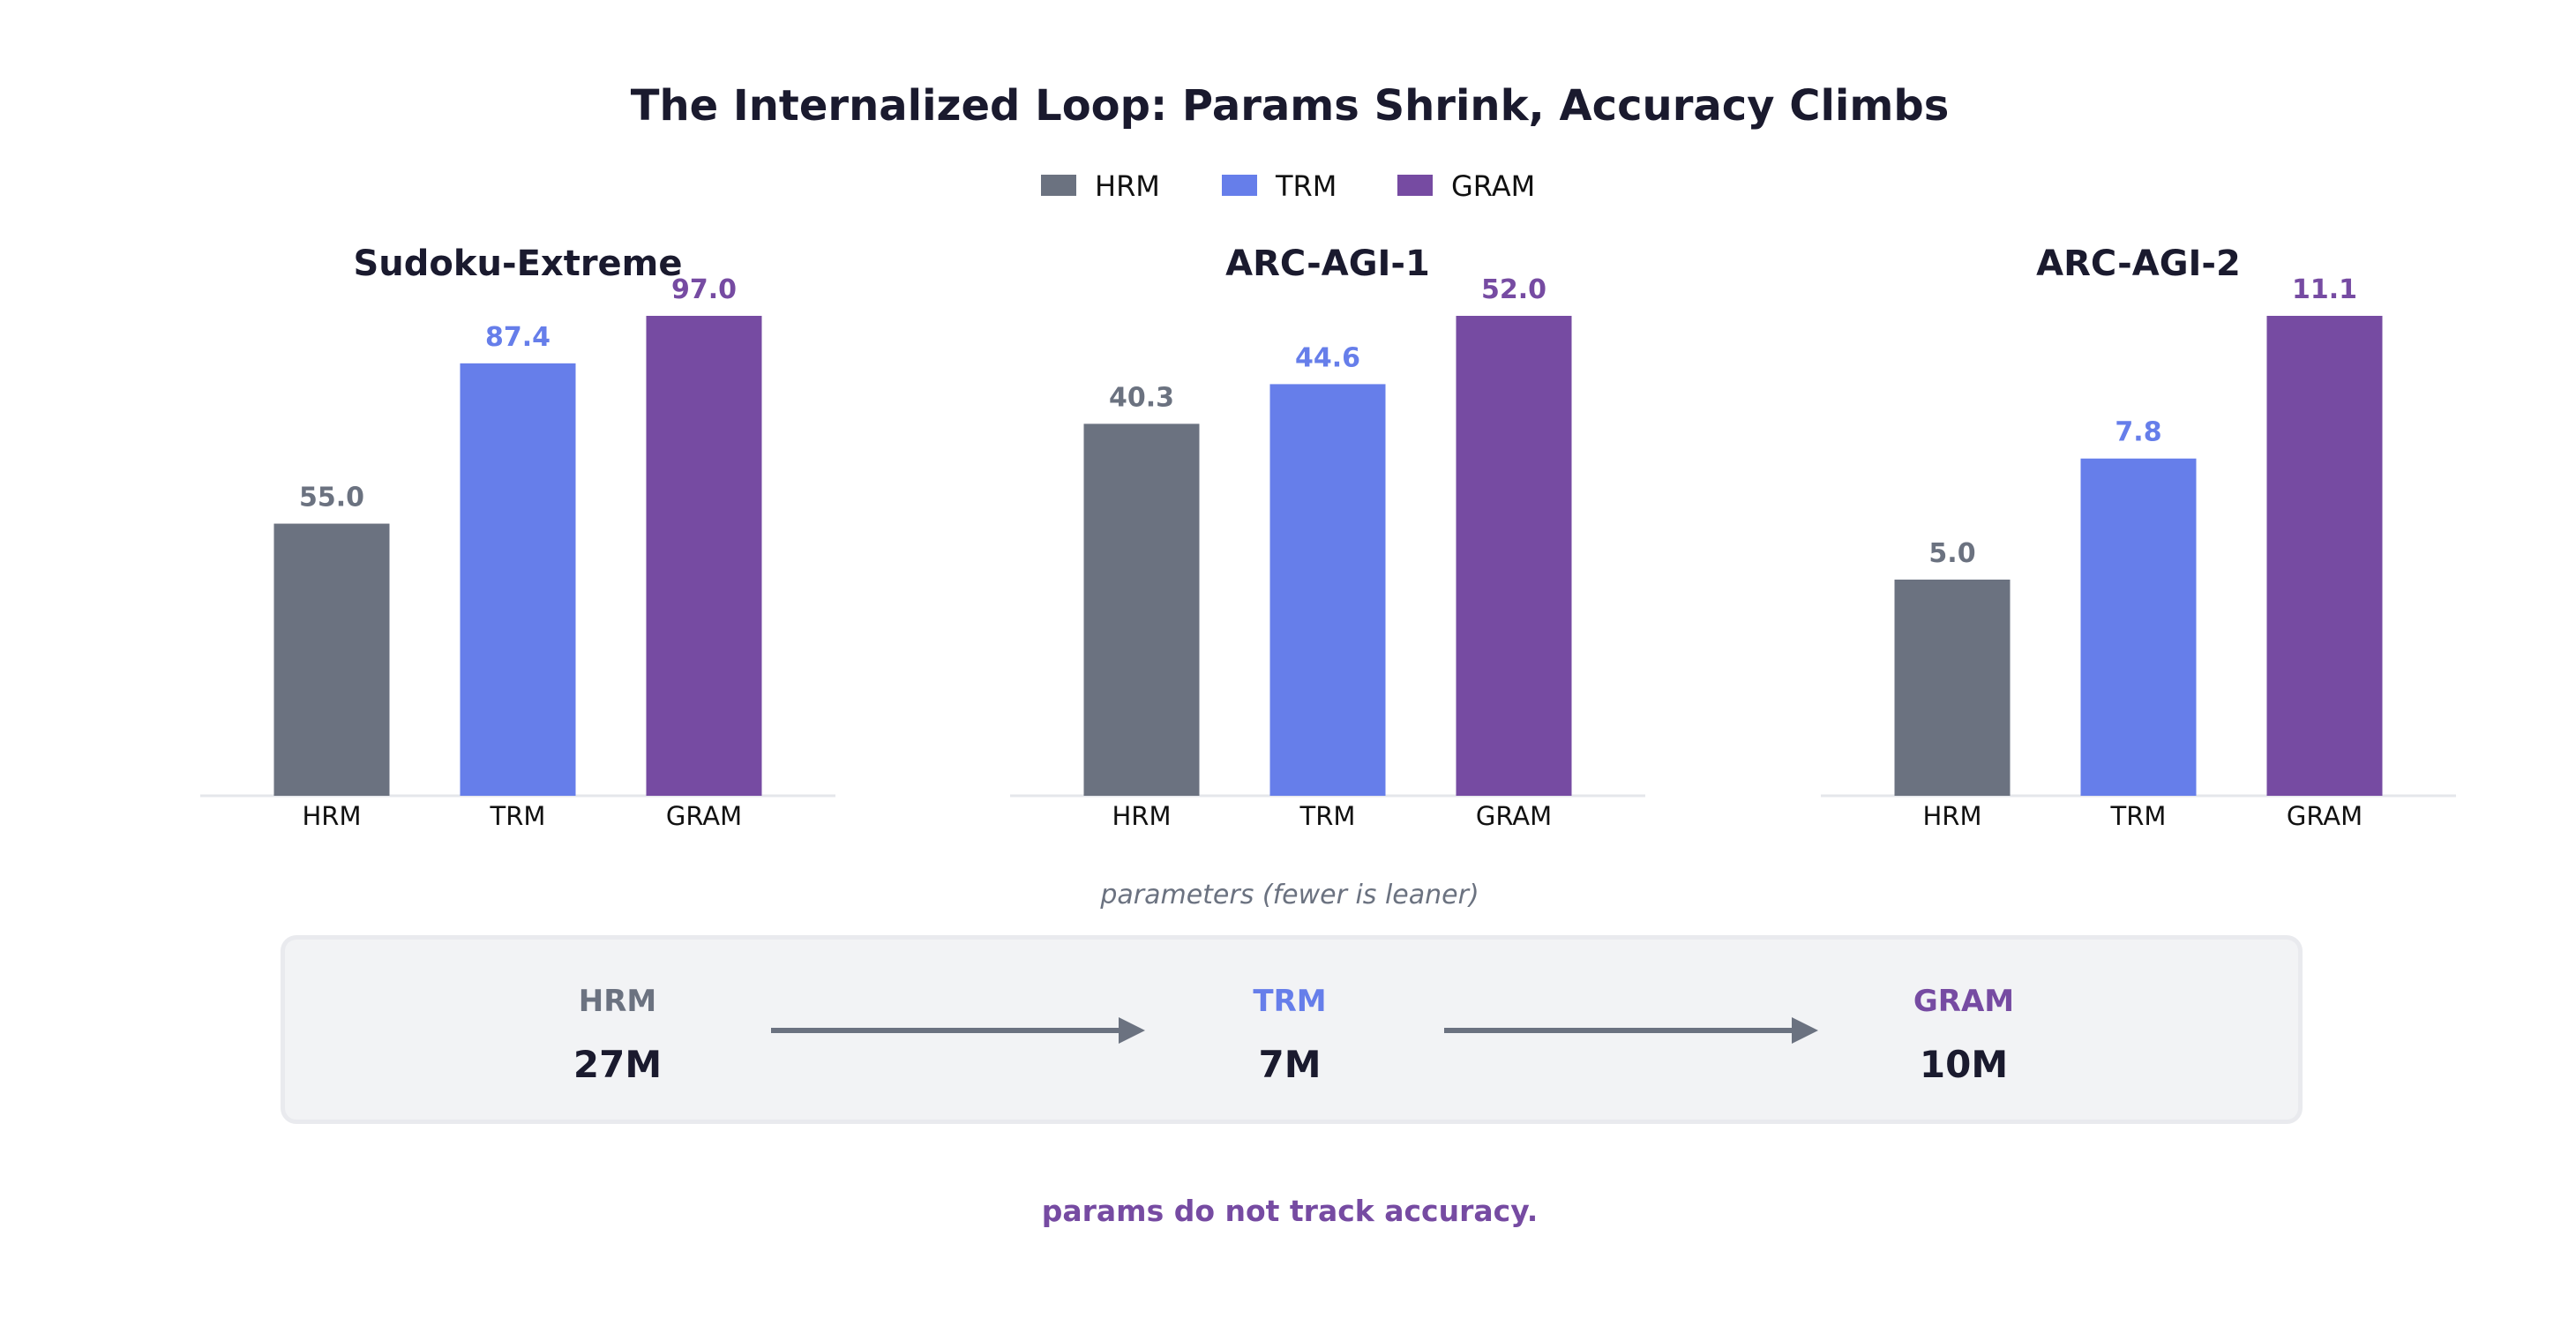  I want to click on bar-value-label: 7.8, so click(2138, 432).